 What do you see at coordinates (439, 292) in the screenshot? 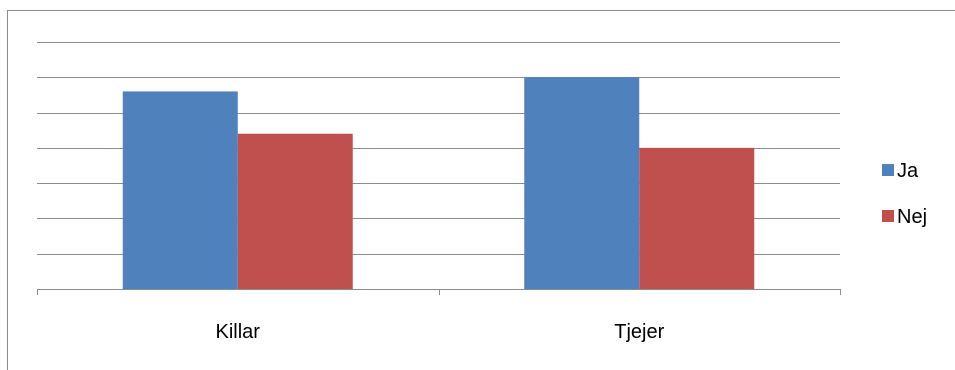
I see `x-axis` at bounding box center [439, 292].